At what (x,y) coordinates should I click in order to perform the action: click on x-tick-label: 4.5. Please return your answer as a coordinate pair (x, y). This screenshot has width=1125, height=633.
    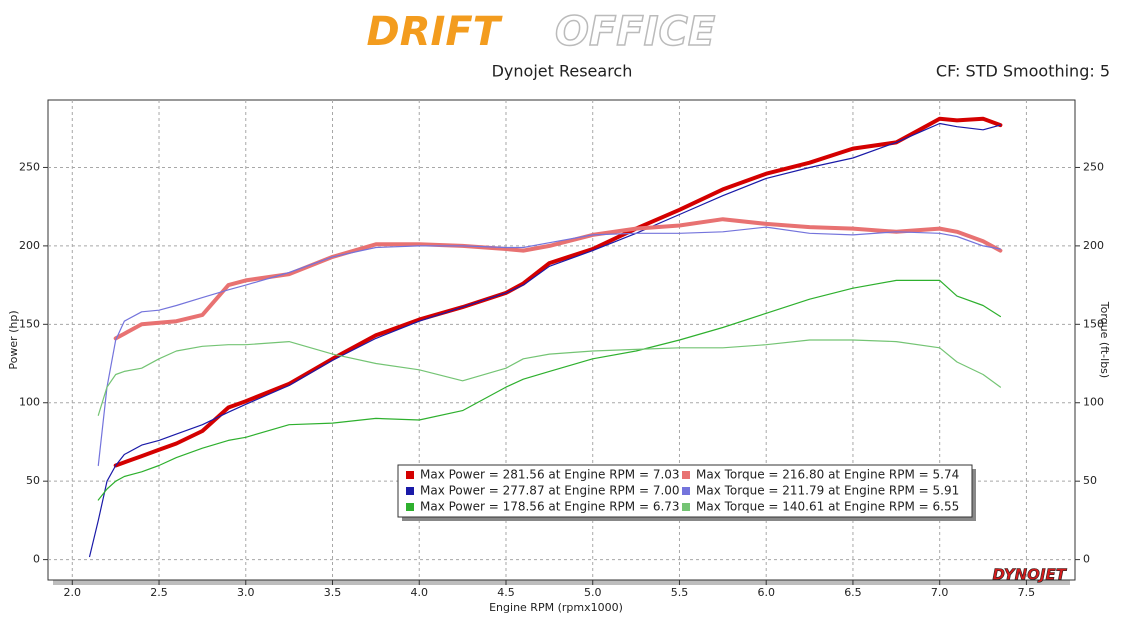
    Looking at the image, I should click on (506, 592).